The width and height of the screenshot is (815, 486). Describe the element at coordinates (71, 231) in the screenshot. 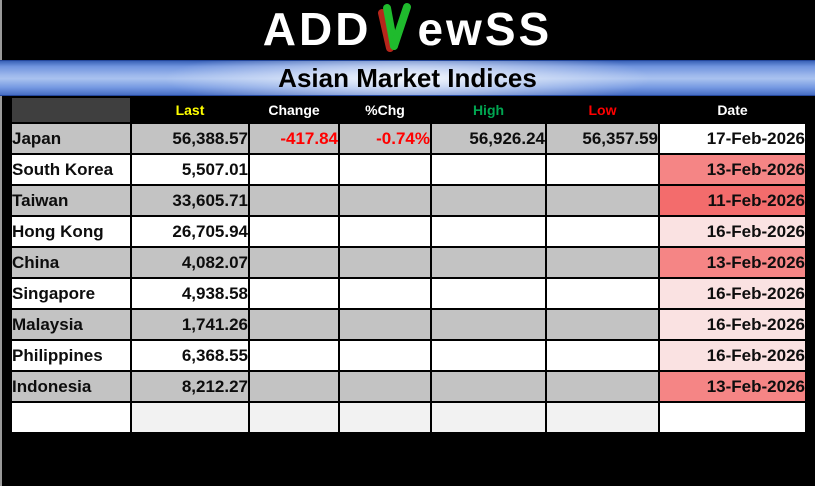

I see `country-cell: Hong Kong` at that location.